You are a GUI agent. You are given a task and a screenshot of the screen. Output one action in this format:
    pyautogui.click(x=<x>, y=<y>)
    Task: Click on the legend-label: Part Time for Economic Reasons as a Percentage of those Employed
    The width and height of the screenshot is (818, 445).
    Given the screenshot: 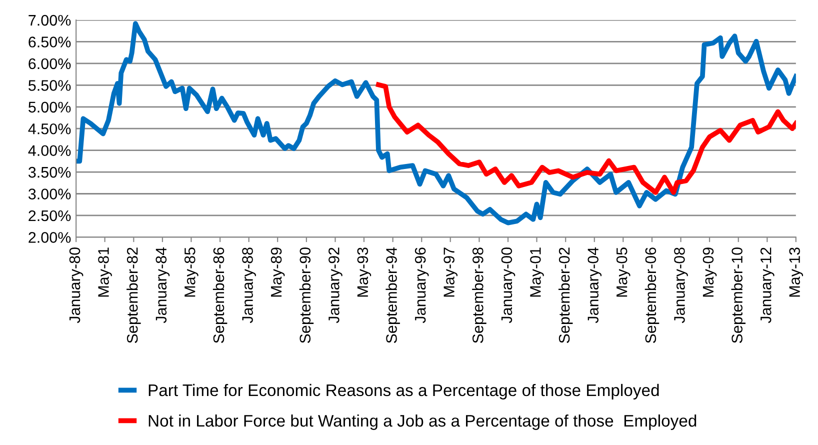 What is the action you would take?
    pyautogui.click(x=403, y=392)
    